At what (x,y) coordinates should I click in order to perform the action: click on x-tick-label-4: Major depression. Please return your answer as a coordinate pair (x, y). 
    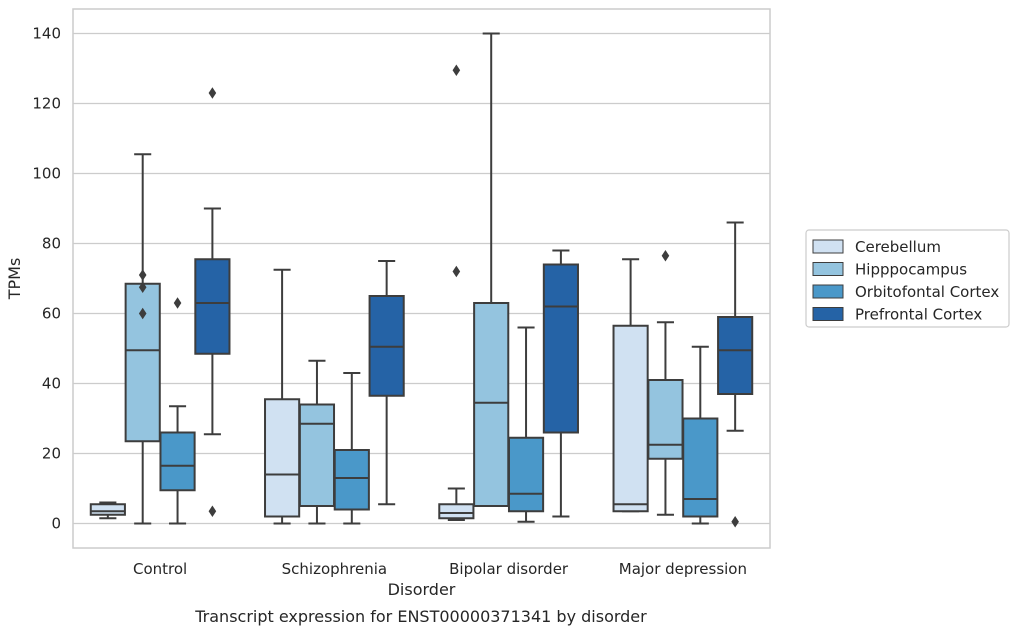
    Looking at the image, I should click on (683, 569).